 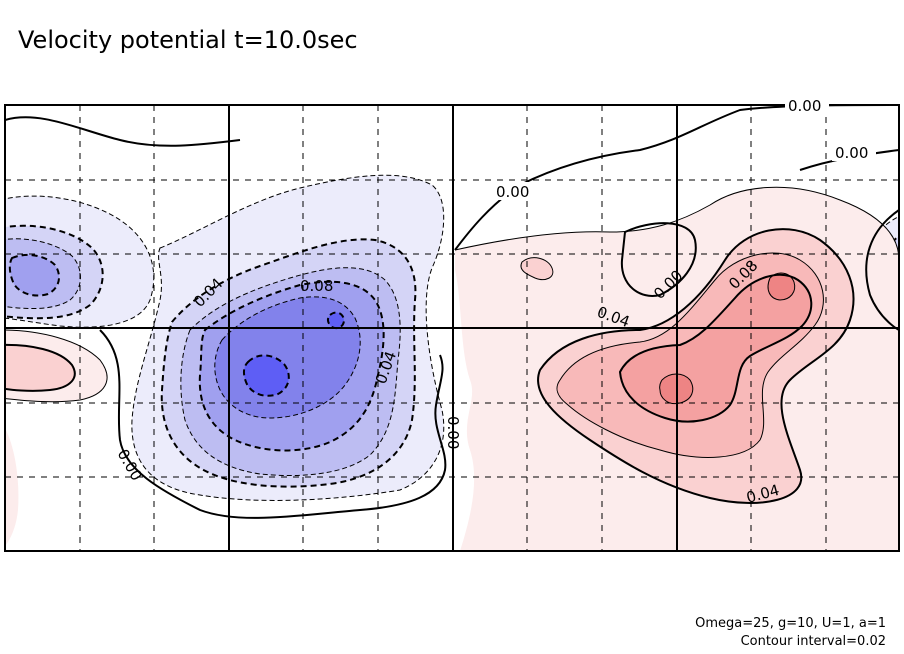 I want to click on contour-zero-east-edge, so click(x=882, y=270).